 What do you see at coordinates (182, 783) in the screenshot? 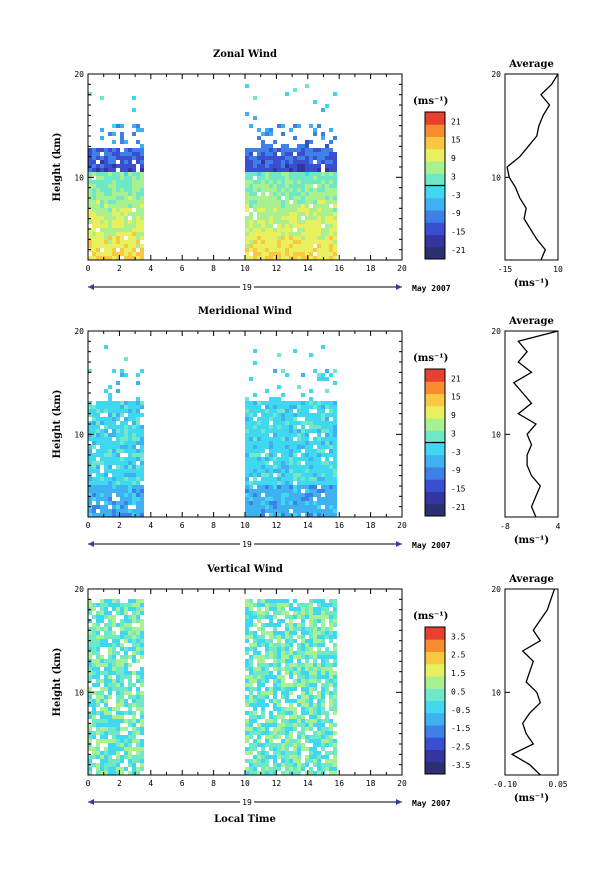
I see `x-tick-label: 6` at bounding box center [182, 783].